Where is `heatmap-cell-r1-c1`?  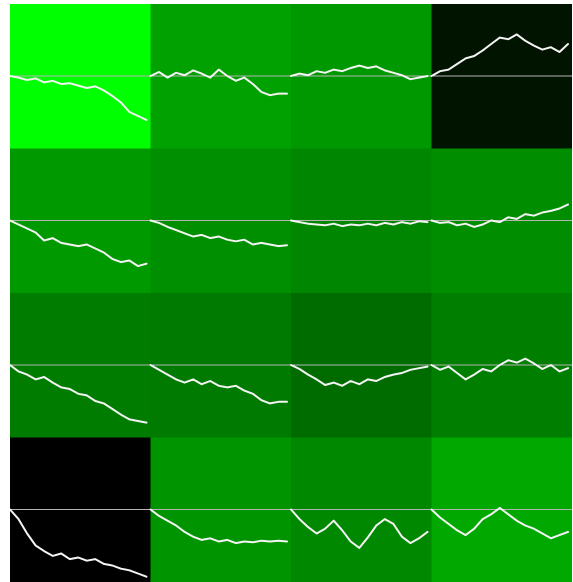 heatmap-cell-r1-c1 is located at coordinates (220, 221).